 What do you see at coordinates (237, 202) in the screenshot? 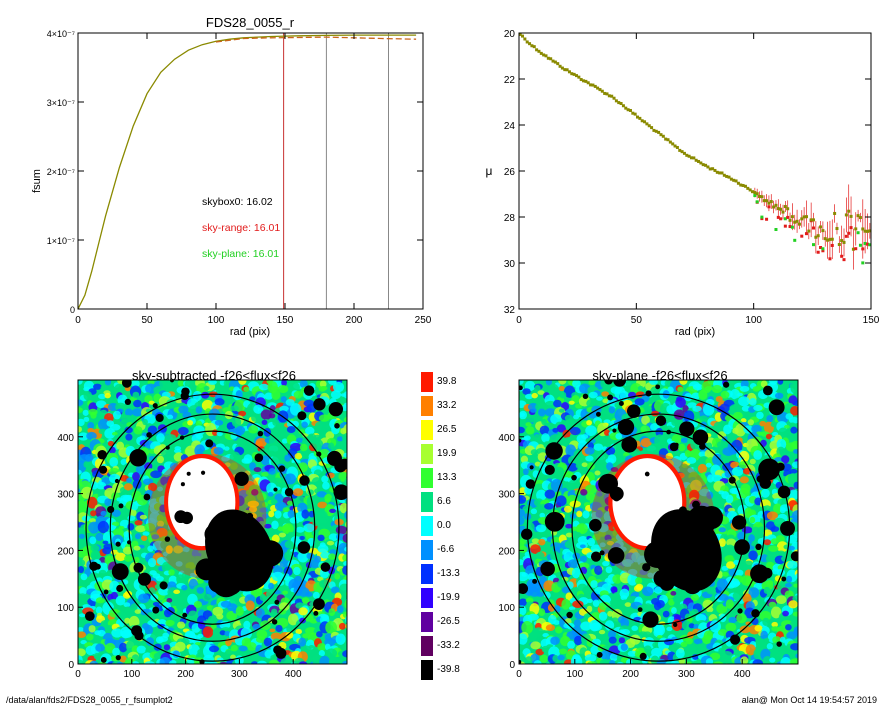
I see `annotation-skybox0: skybox0: 16.02` at bounding box center [237, 202].